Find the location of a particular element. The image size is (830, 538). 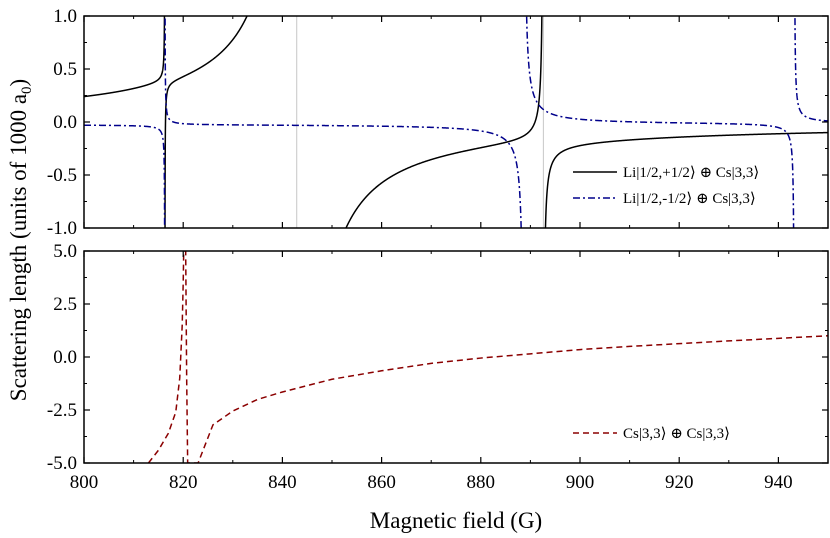

y-tick-label: -5.0 is located at coordinates (62, 463).